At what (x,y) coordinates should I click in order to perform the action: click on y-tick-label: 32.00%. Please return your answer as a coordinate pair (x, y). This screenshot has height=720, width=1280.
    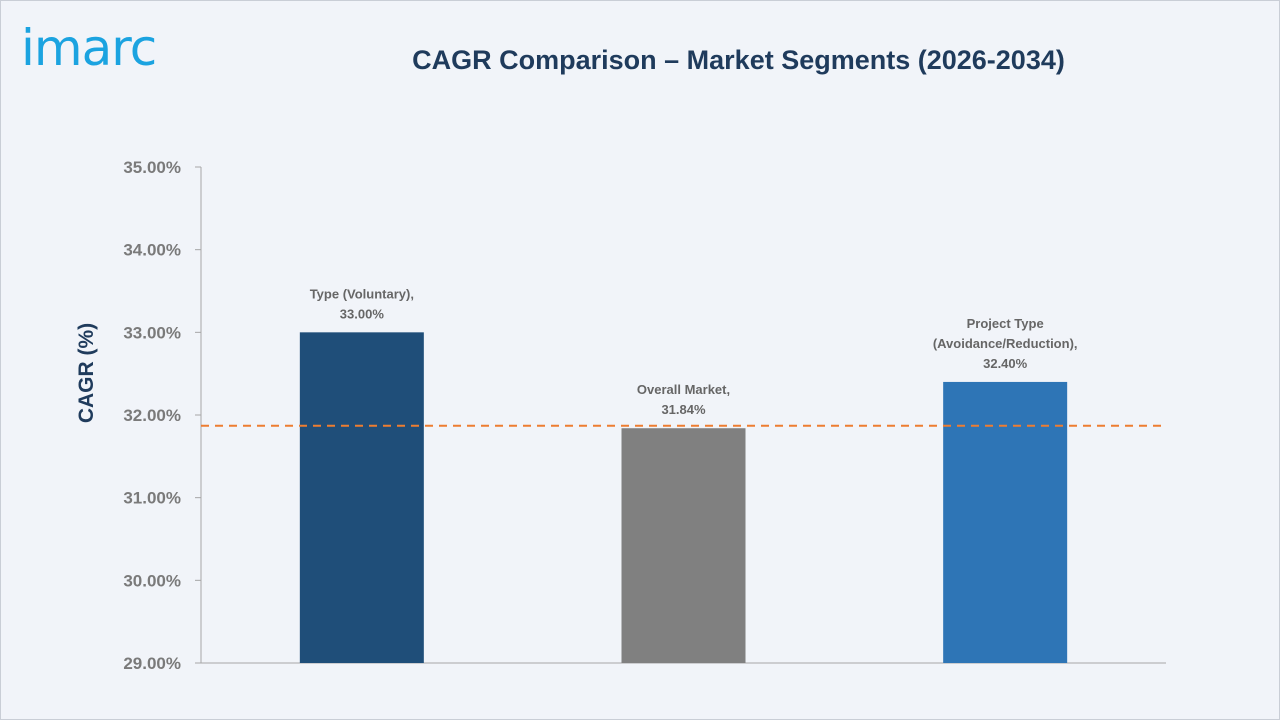
    Looking at the image, I should click on (152, 415).